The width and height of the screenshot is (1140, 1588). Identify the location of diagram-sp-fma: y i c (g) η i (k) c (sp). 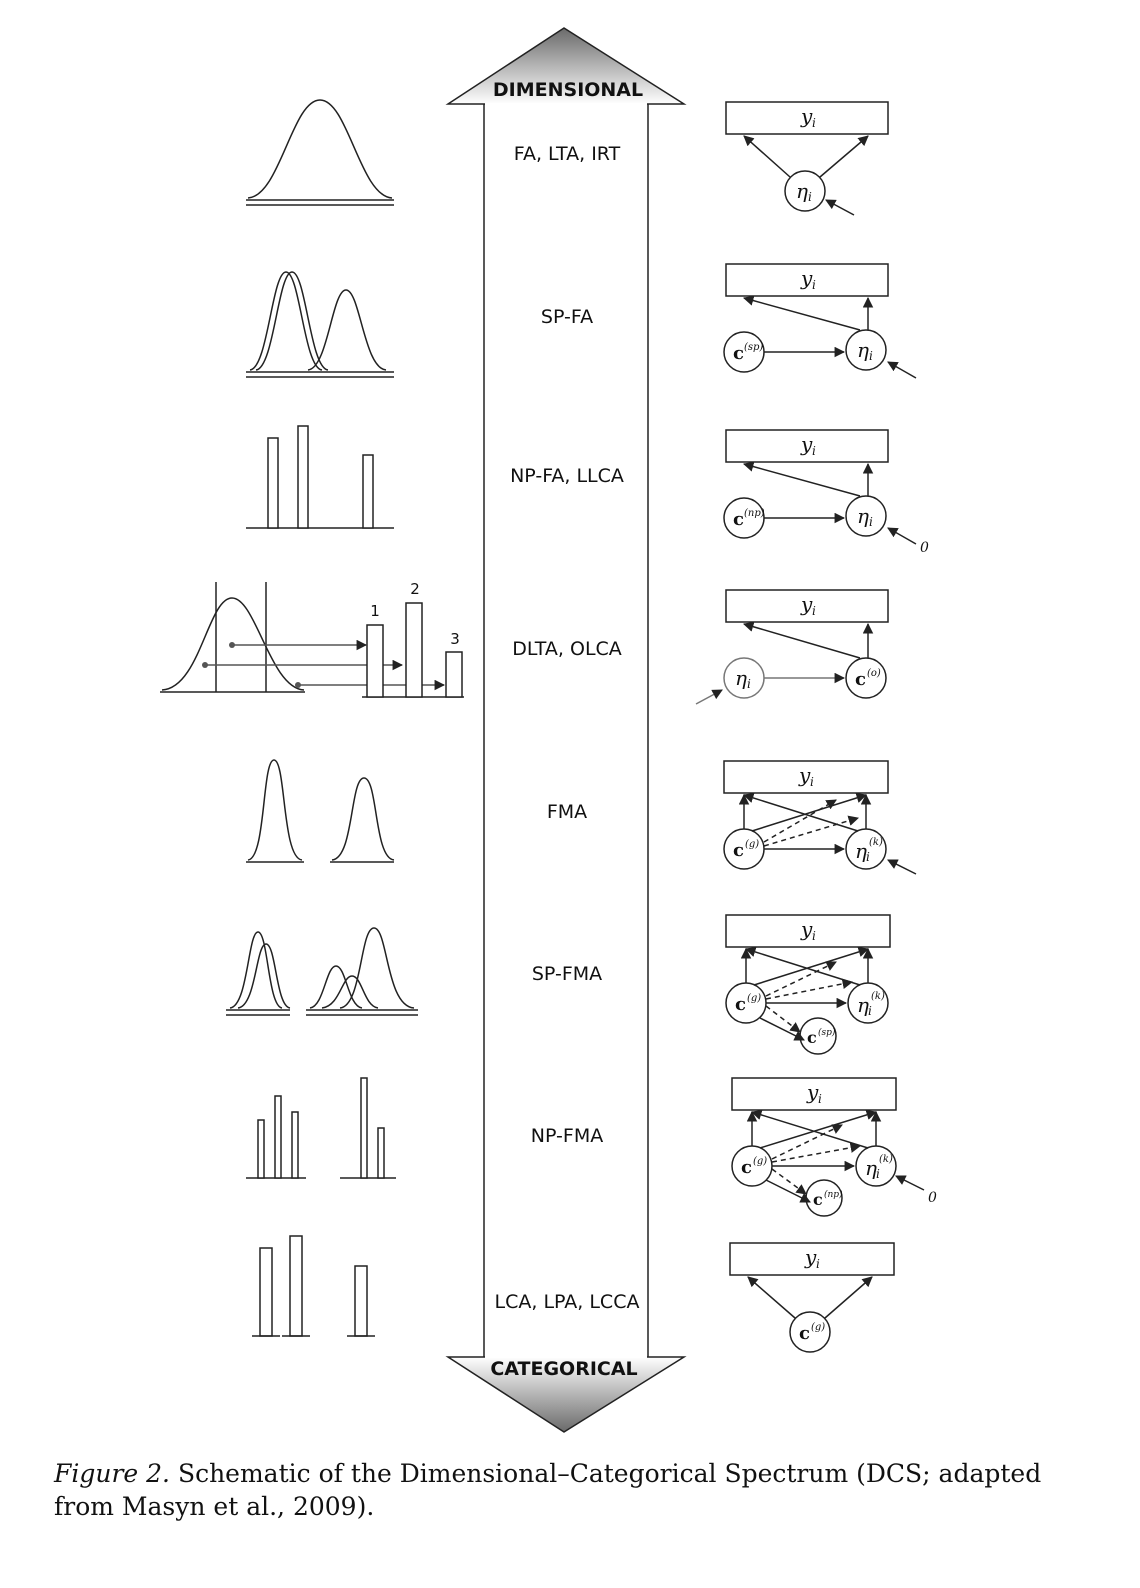
(808, 984).